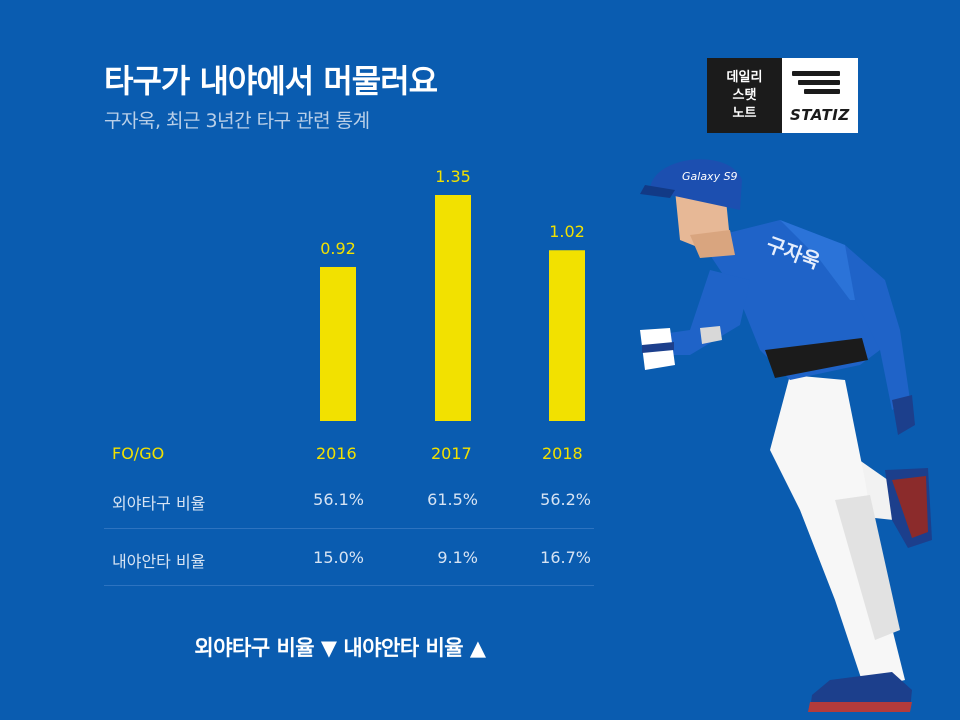  Describe the element at coordinates (338, 557) in the screenshot. I see `cell-infield-2016: 15.0%` at that location.